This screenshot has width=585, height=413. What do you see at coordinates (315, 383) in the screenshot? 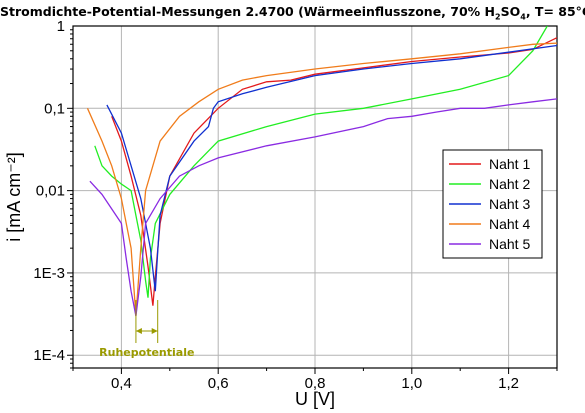
I see `x-tick-label: 0,8` at bounding box center [315, 383].